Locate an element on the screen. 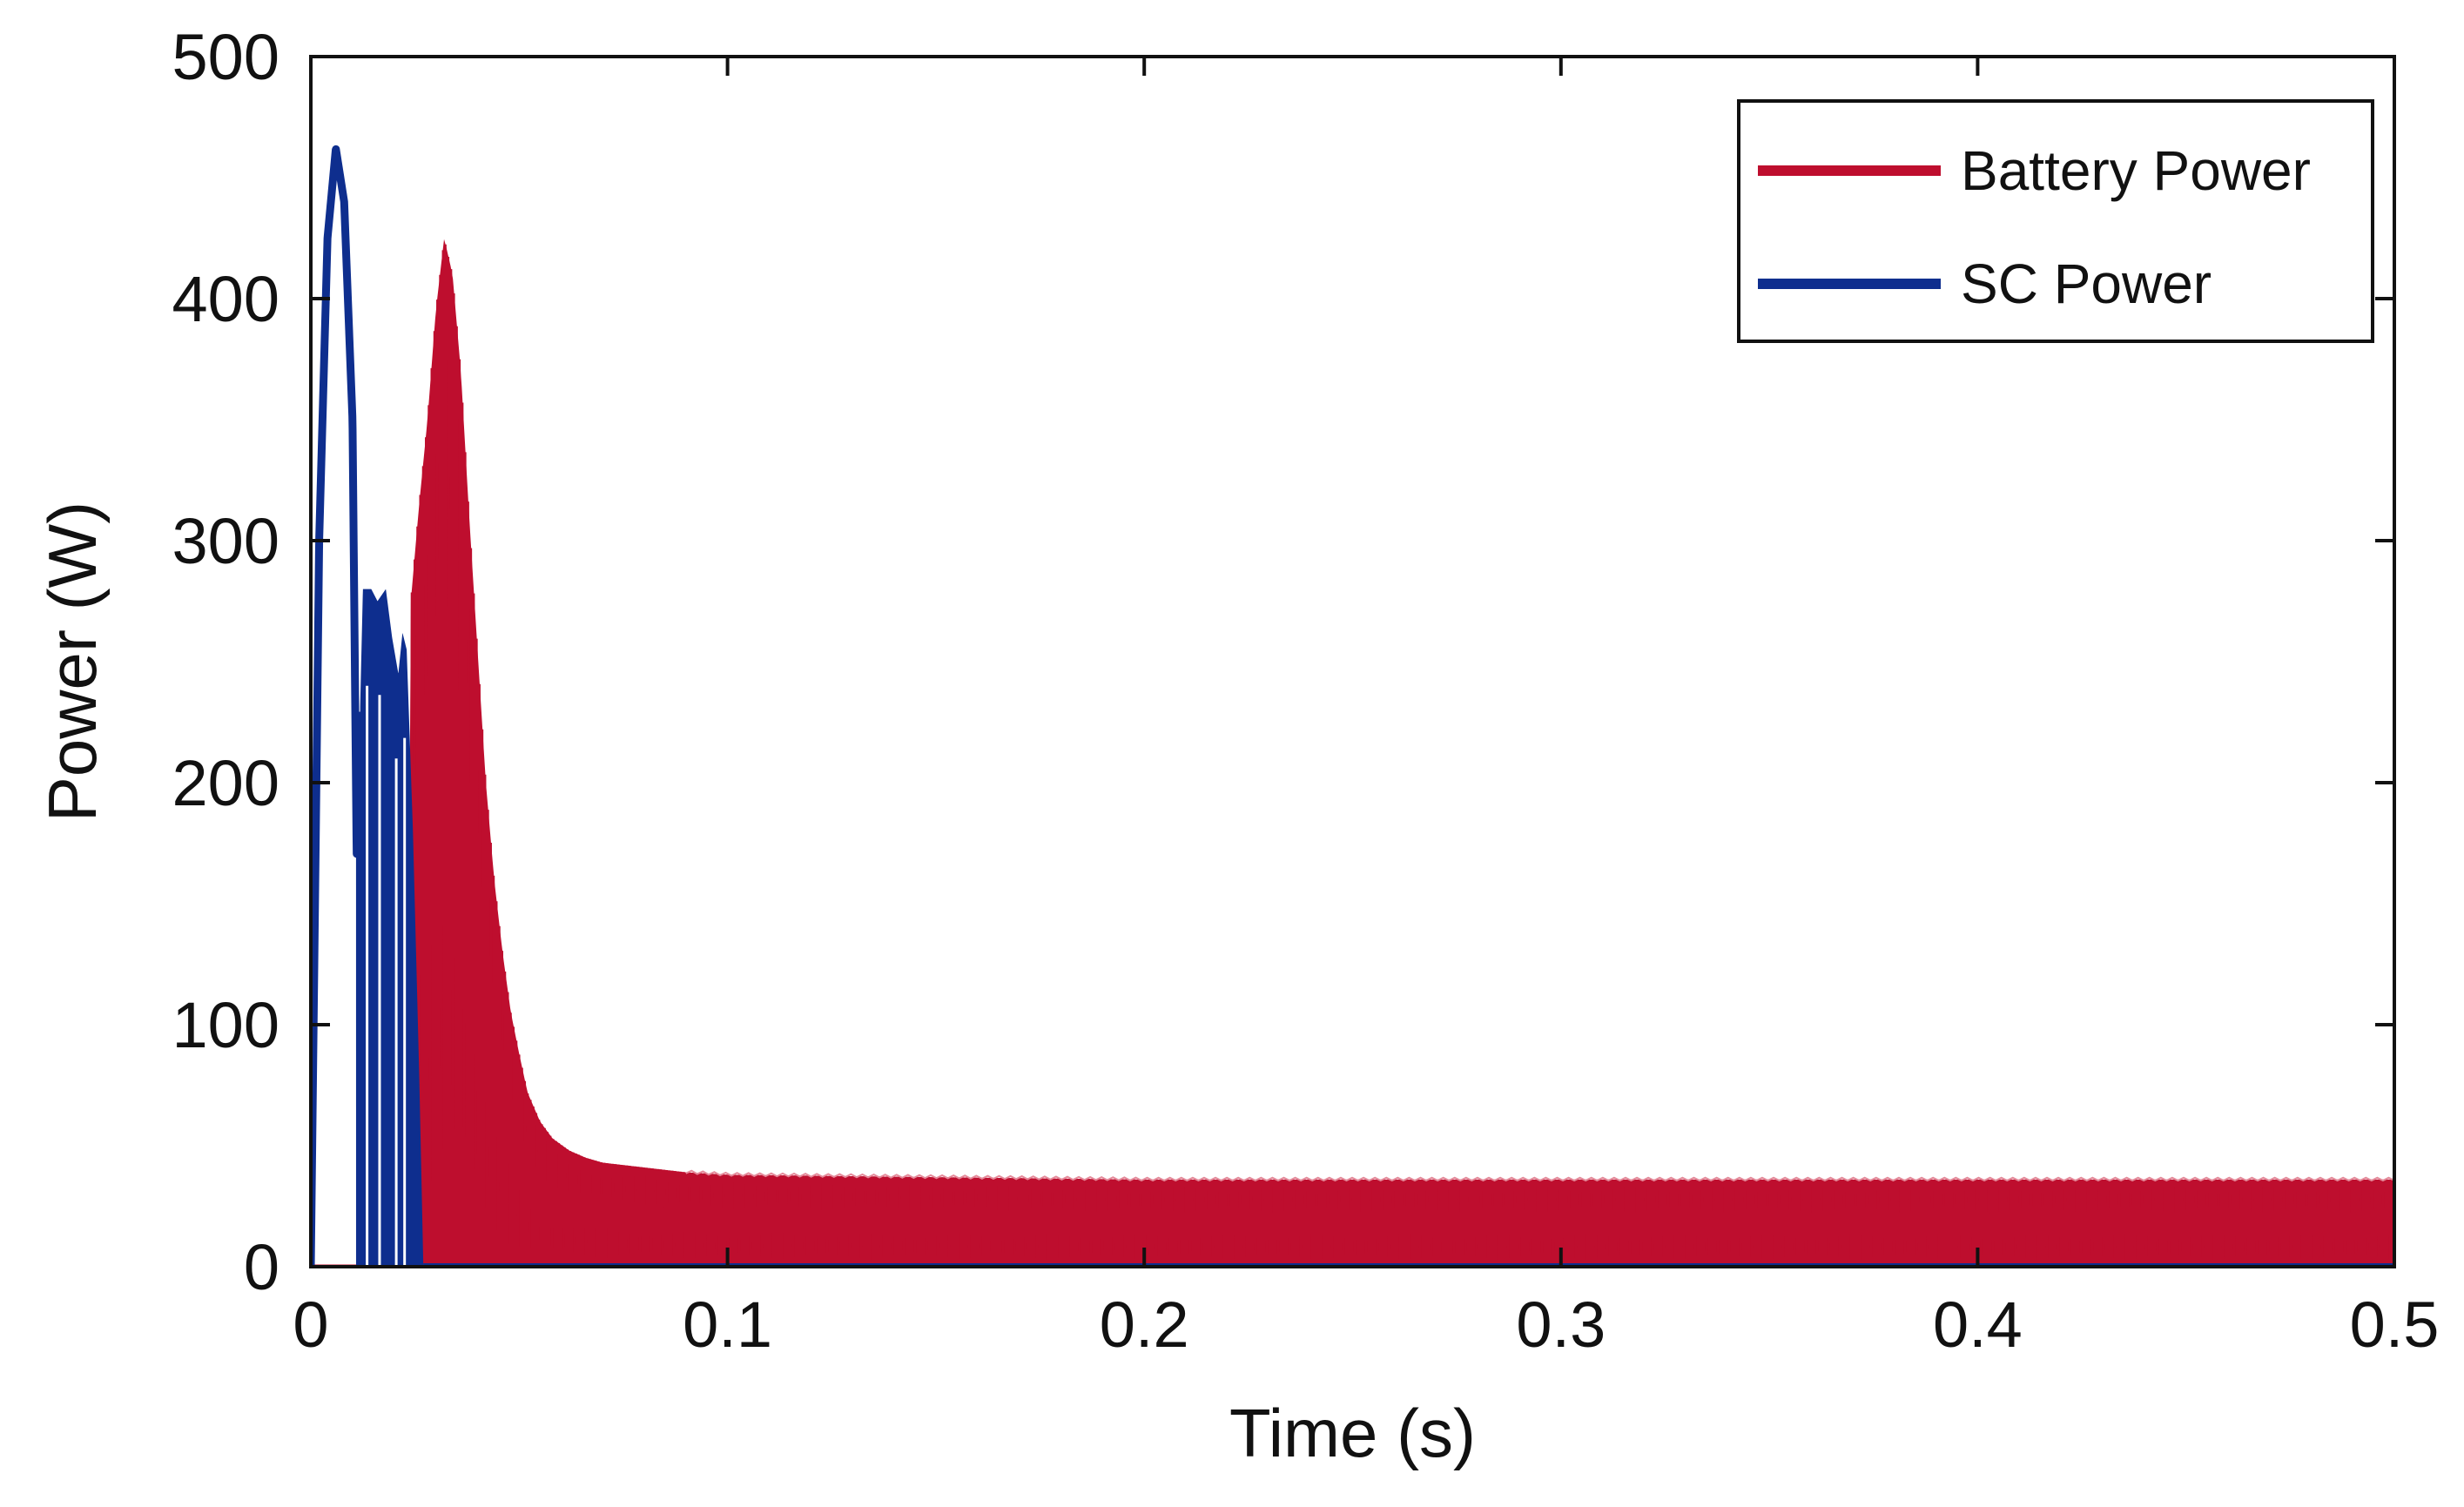  sc-power-line is located at coordinates (338, 706).